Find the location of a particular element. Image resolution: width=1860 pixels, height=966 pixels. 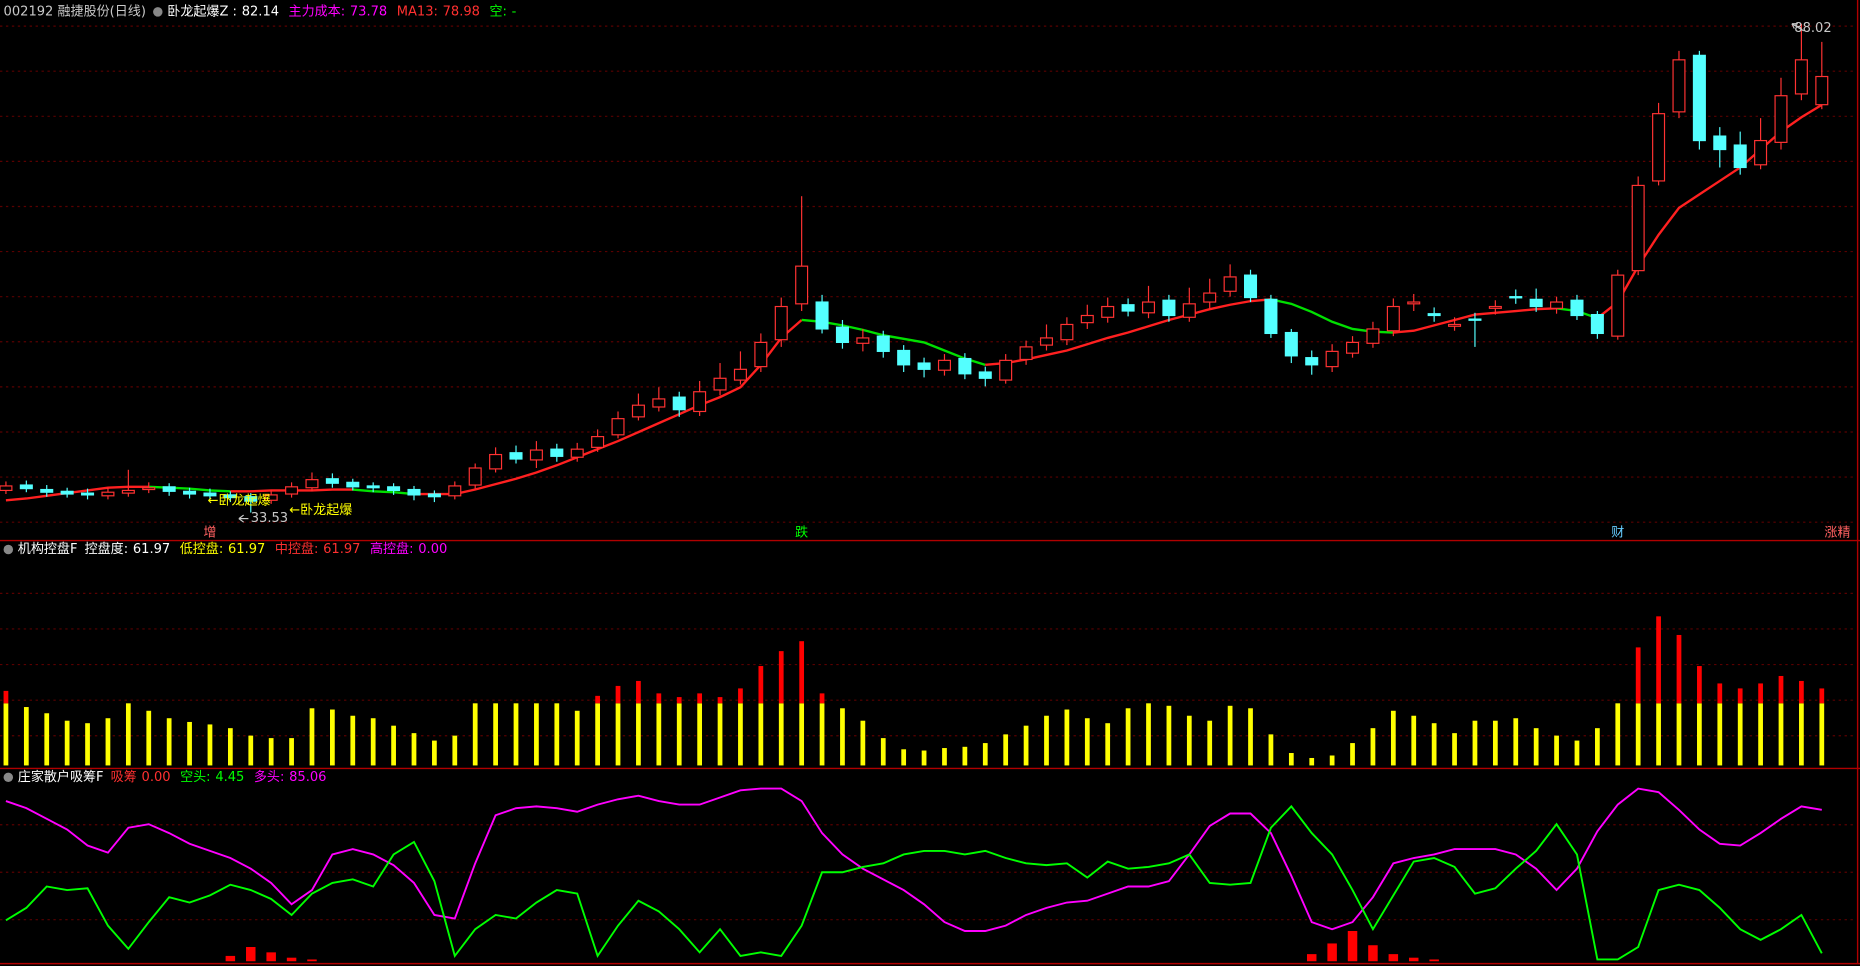

event-marker: 财 is located at coordinates (1617, 532).